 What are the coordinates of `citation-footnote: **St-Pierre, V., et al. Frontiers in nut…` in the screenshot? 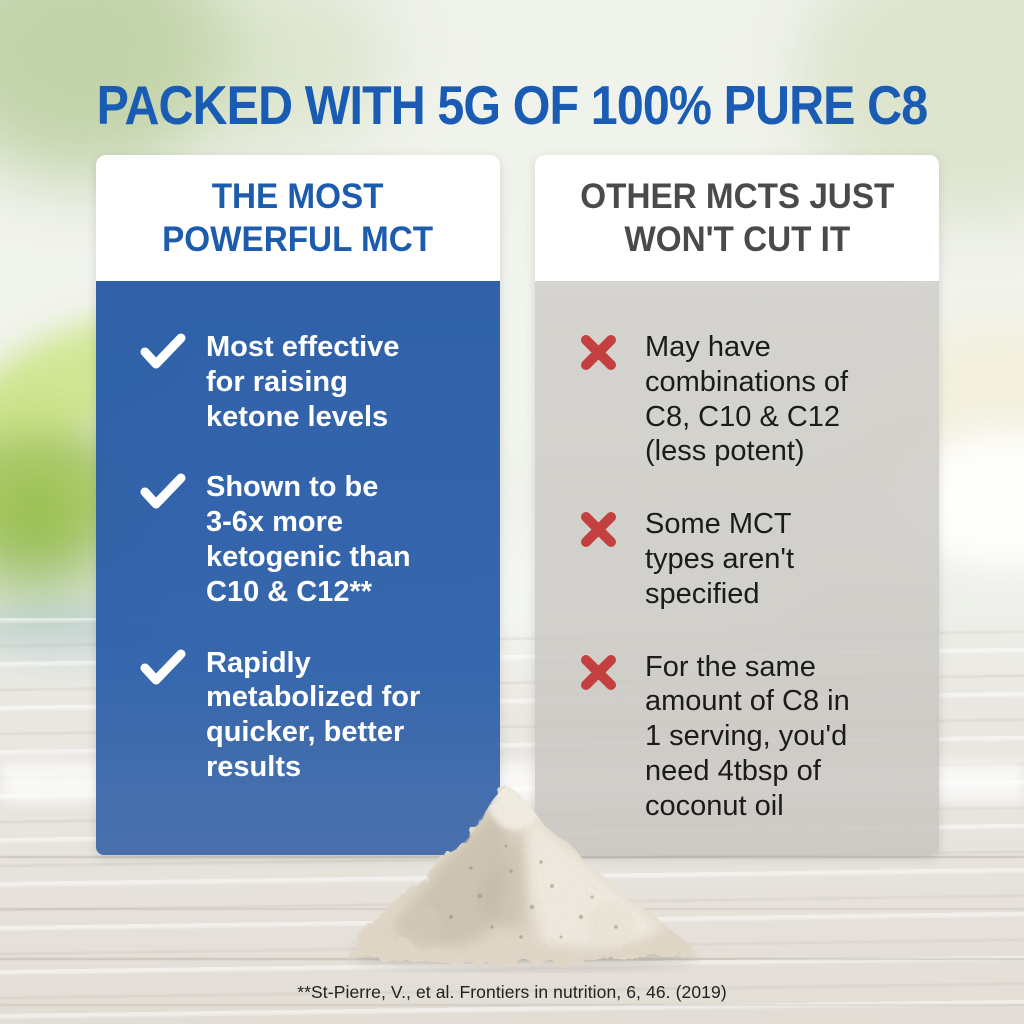 It's located at (512, 992).